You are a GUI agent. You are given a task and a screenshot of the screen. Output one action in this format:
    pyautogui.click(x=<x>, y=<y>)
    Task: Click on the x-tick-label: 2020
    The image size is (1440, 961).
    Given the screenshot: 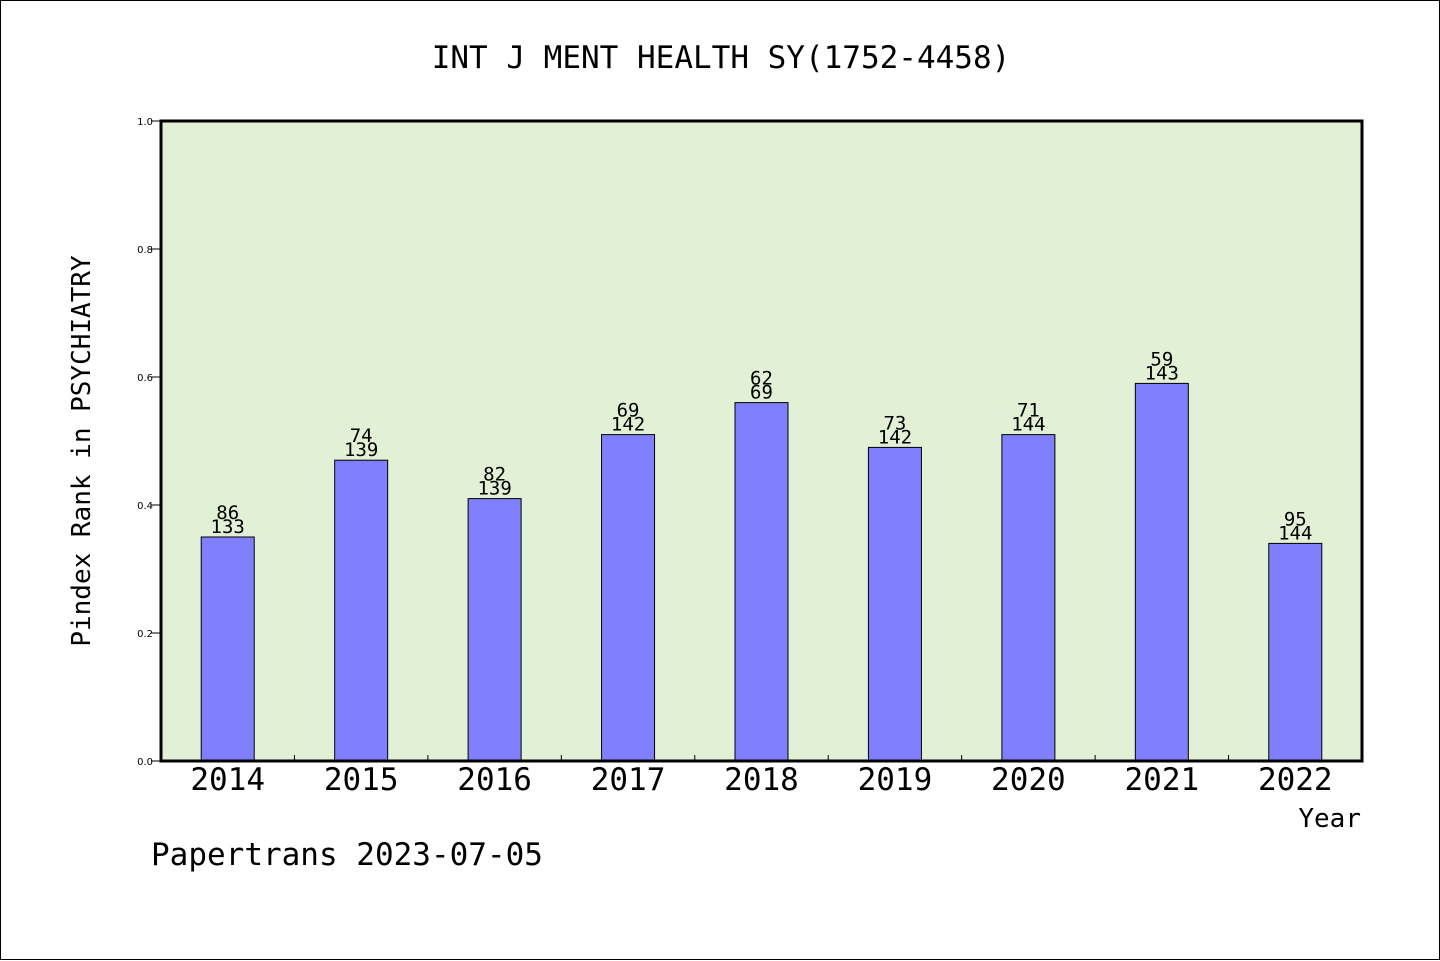 What is the action you would take?
    pyautogui.click(x=1028, y=780)
    